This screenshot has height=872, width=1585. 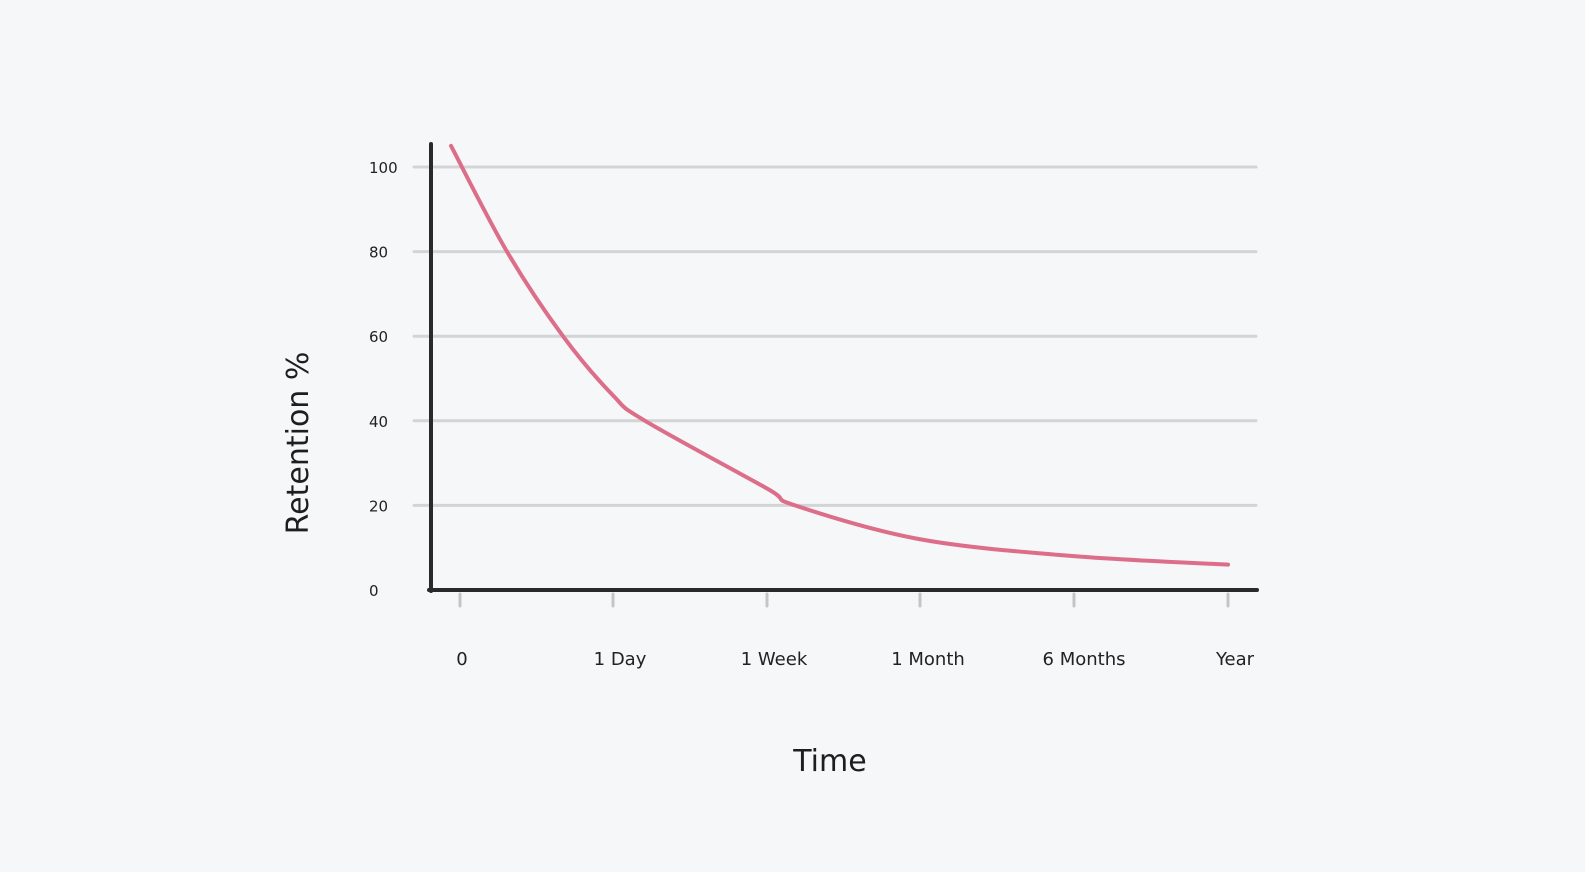 What do you see at coordinates (620, 659) in the screenshot?
I see `x-tick-label: 1 Day` at bounding box center [620, 659].